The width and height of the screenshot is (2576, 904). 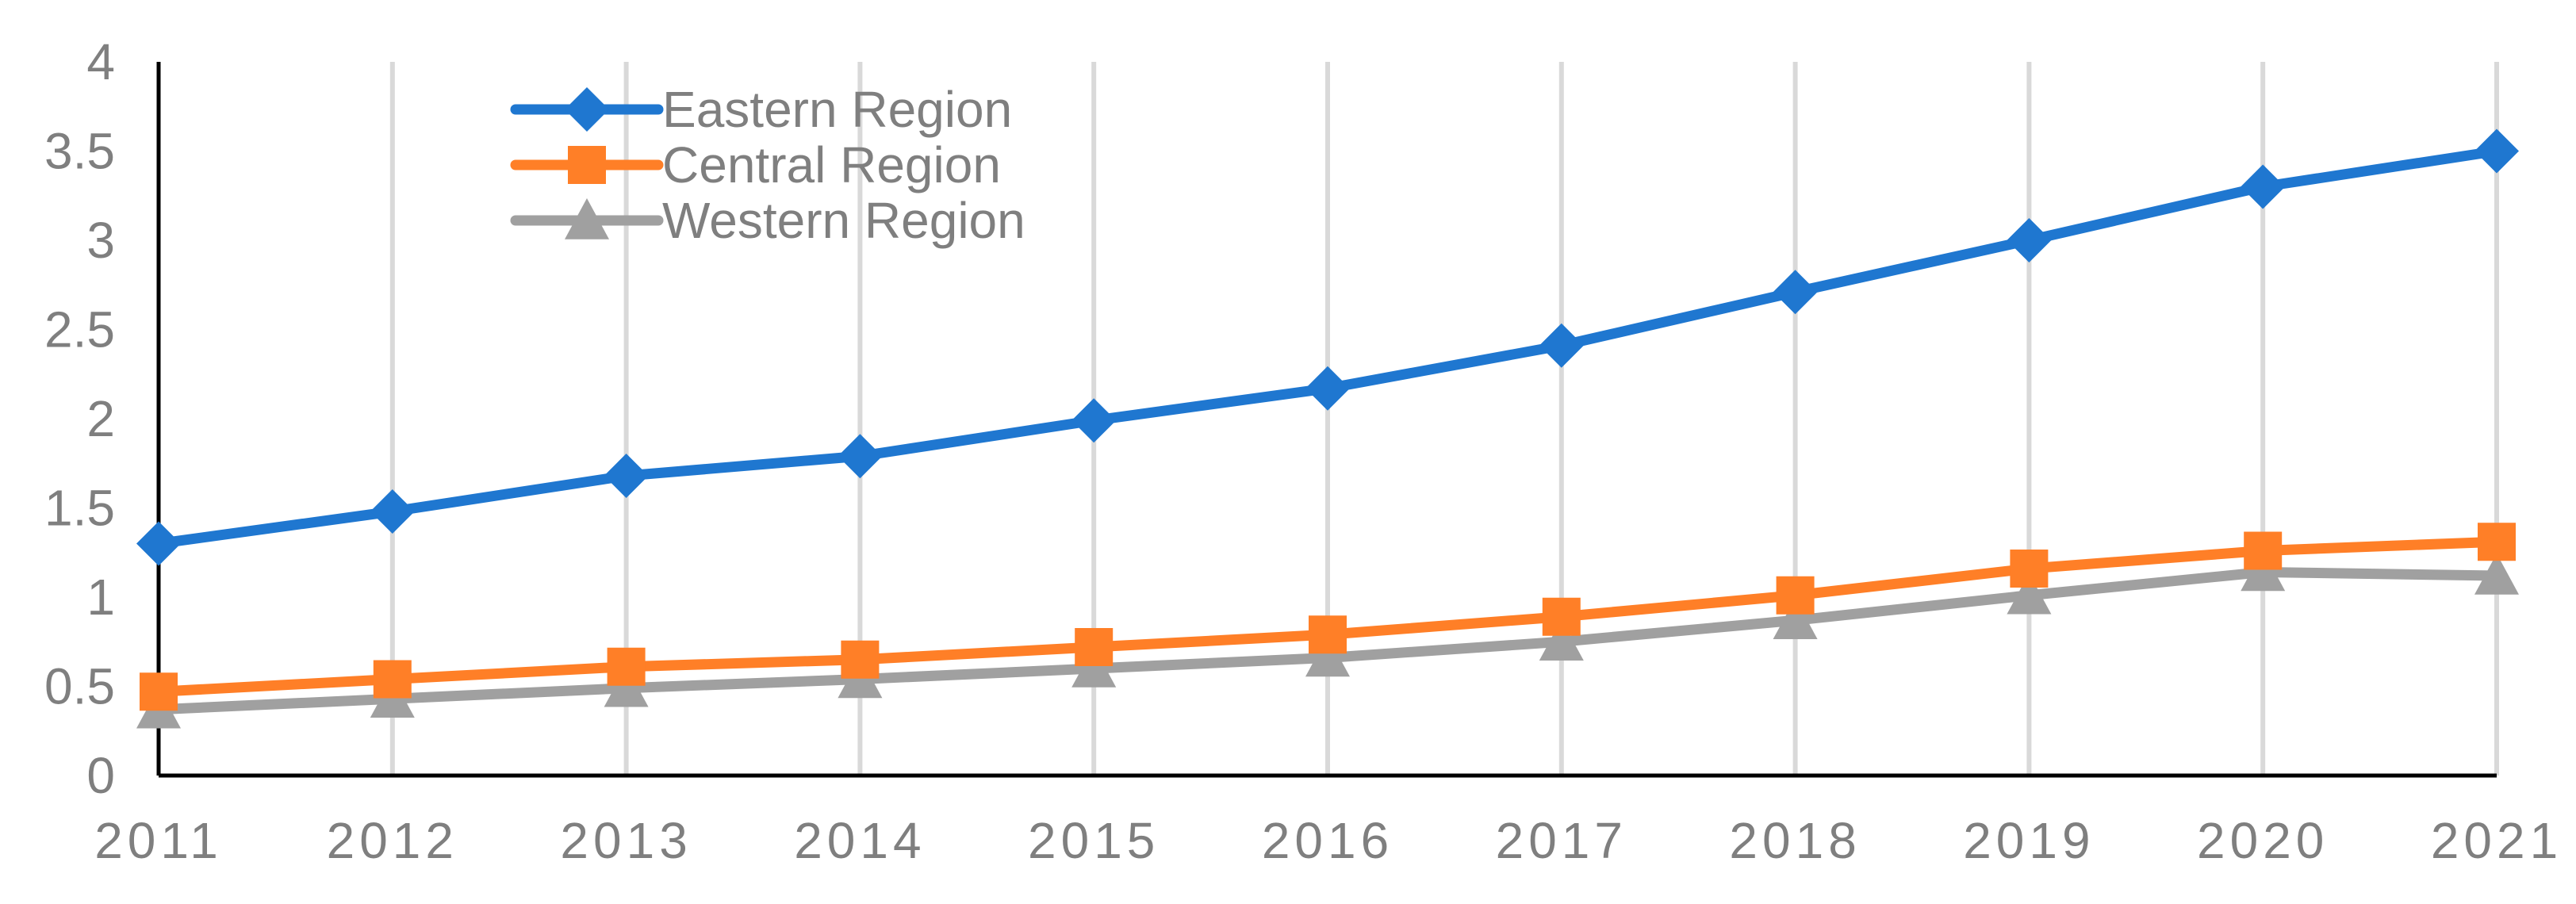 What do you see at coordinates (79, 508) in the screenshot?
I see `y-tick-label: 1.5` at bounding box center [79, 508].